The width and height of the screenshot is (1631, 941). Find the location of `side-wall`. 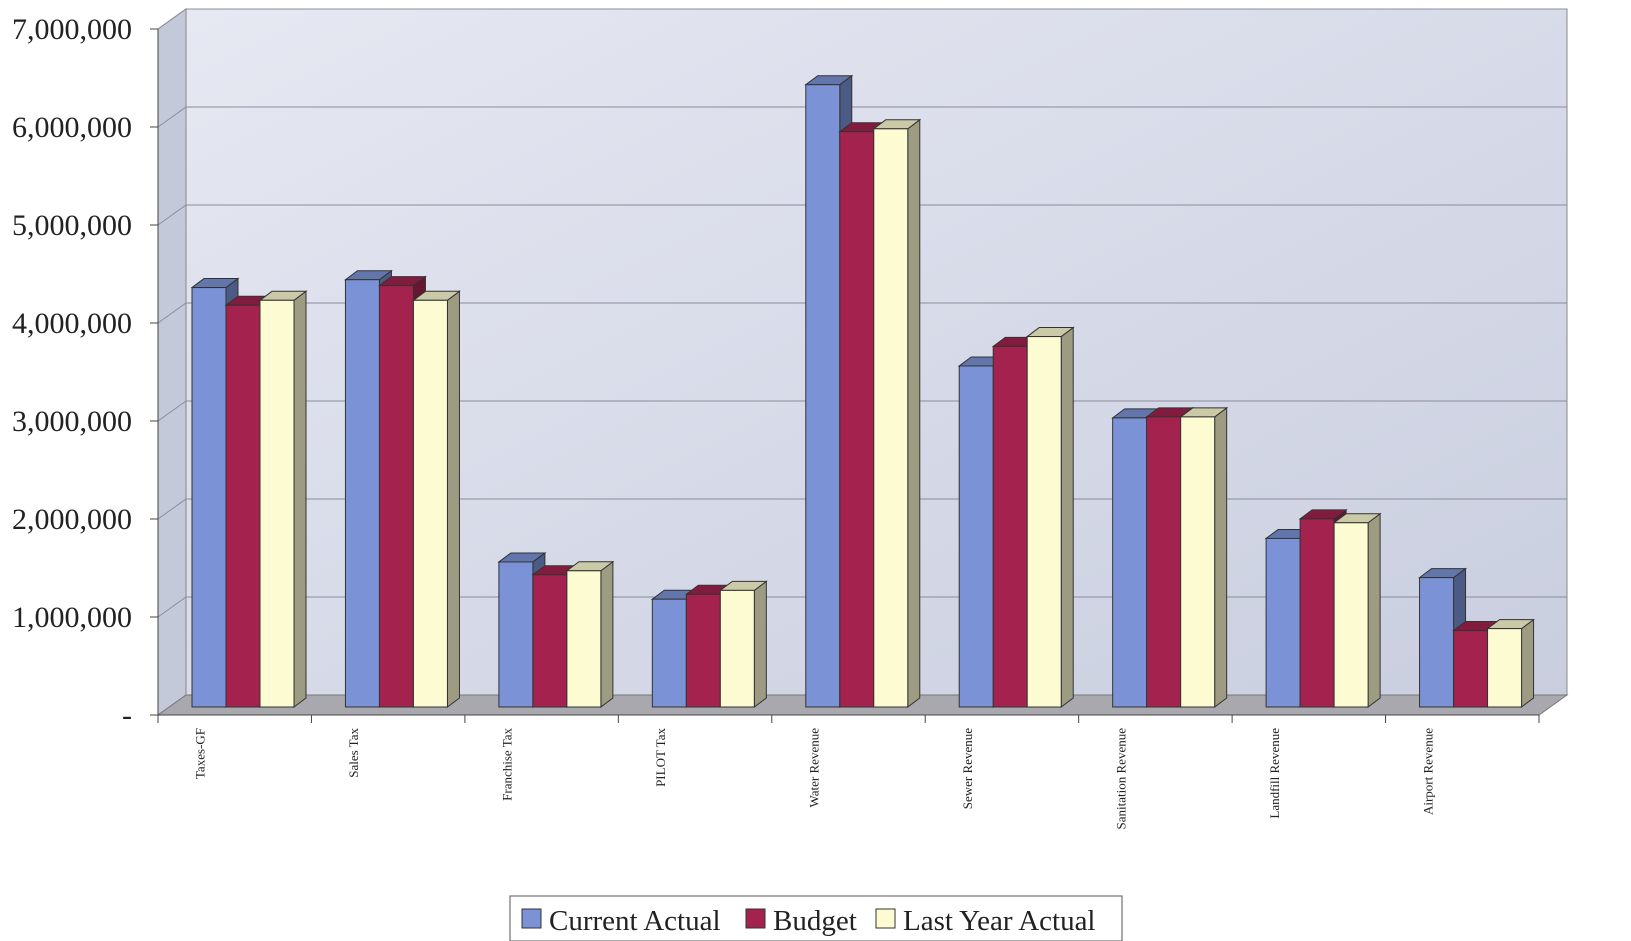

side-wall is located at coordinates (172, 362).